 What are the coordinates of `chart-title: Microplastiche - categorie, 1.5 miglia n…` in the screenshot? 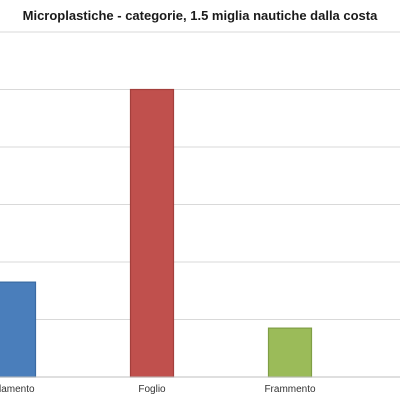 It's located at (200, 15).